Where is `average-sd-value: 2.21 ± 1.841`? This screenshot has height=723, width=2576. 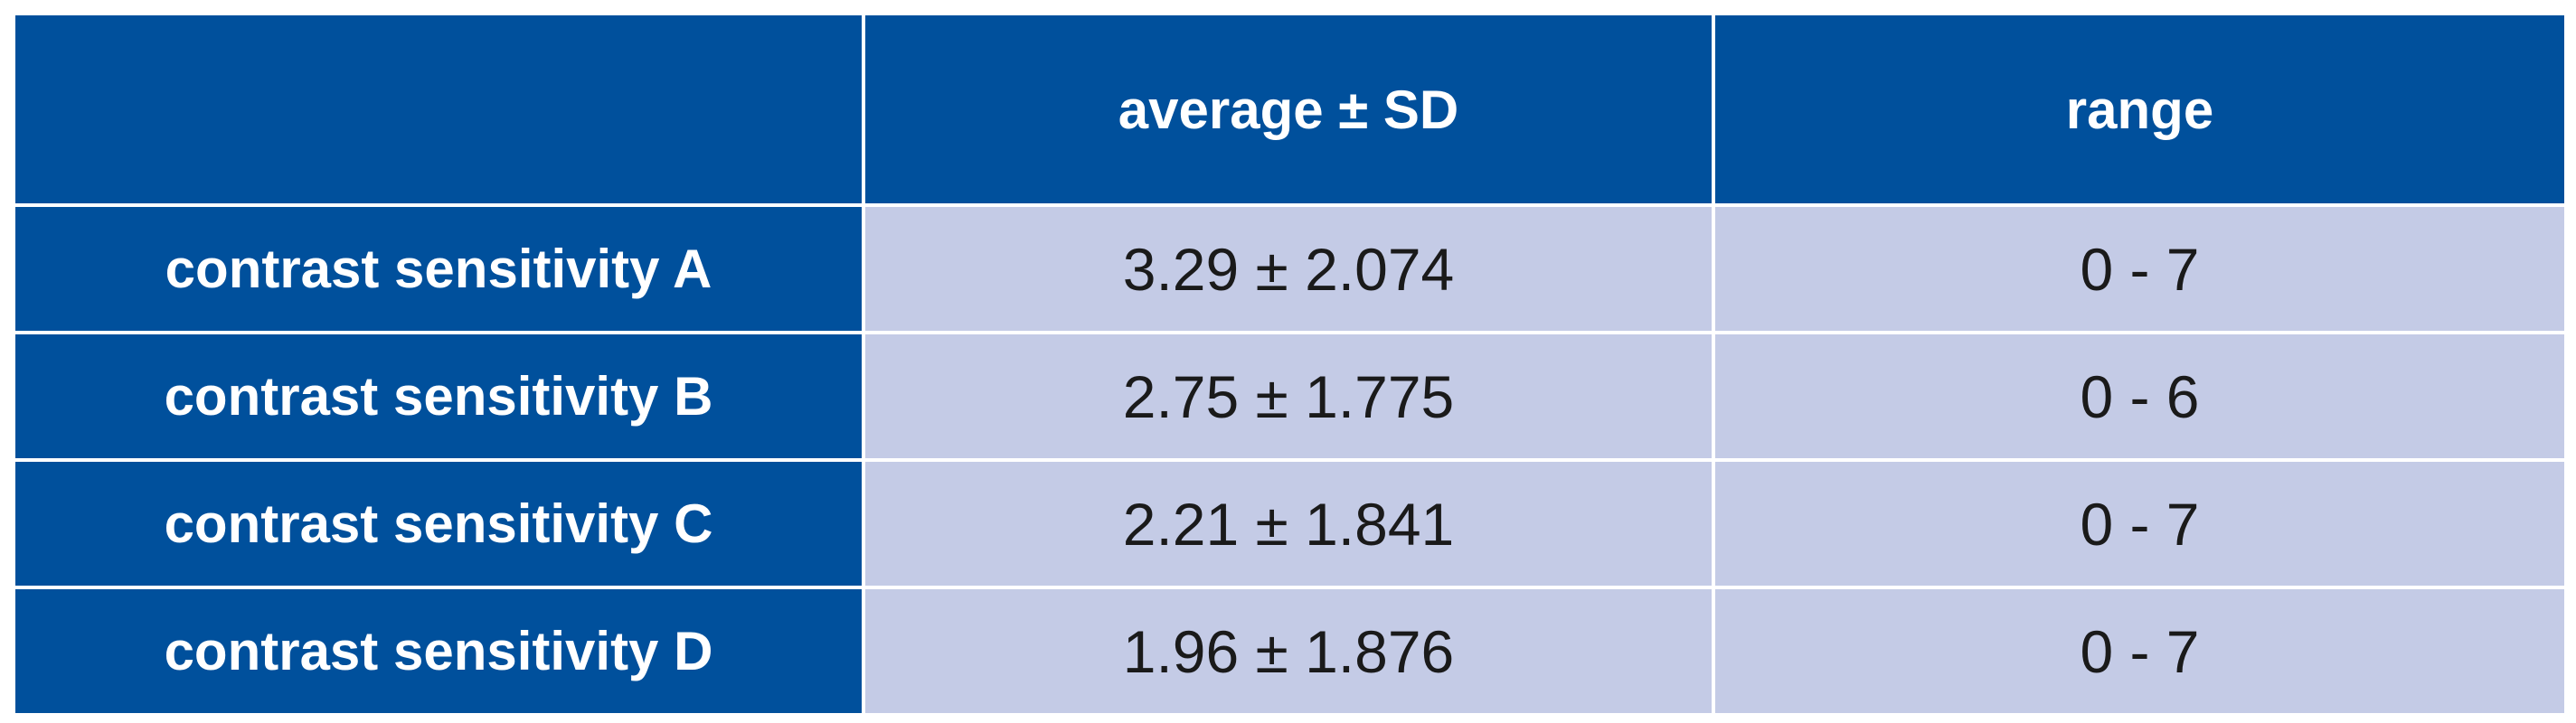
average-sd-value: 2.21 ± 1.841 is located at coordinates (1288, 524).